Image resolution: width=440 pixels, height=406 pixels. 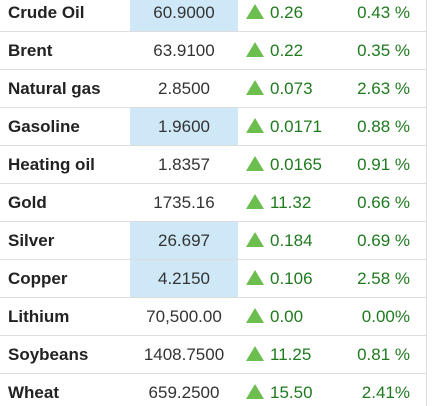 I want to click on change-value: 11.32, so click(x=291, y=202).